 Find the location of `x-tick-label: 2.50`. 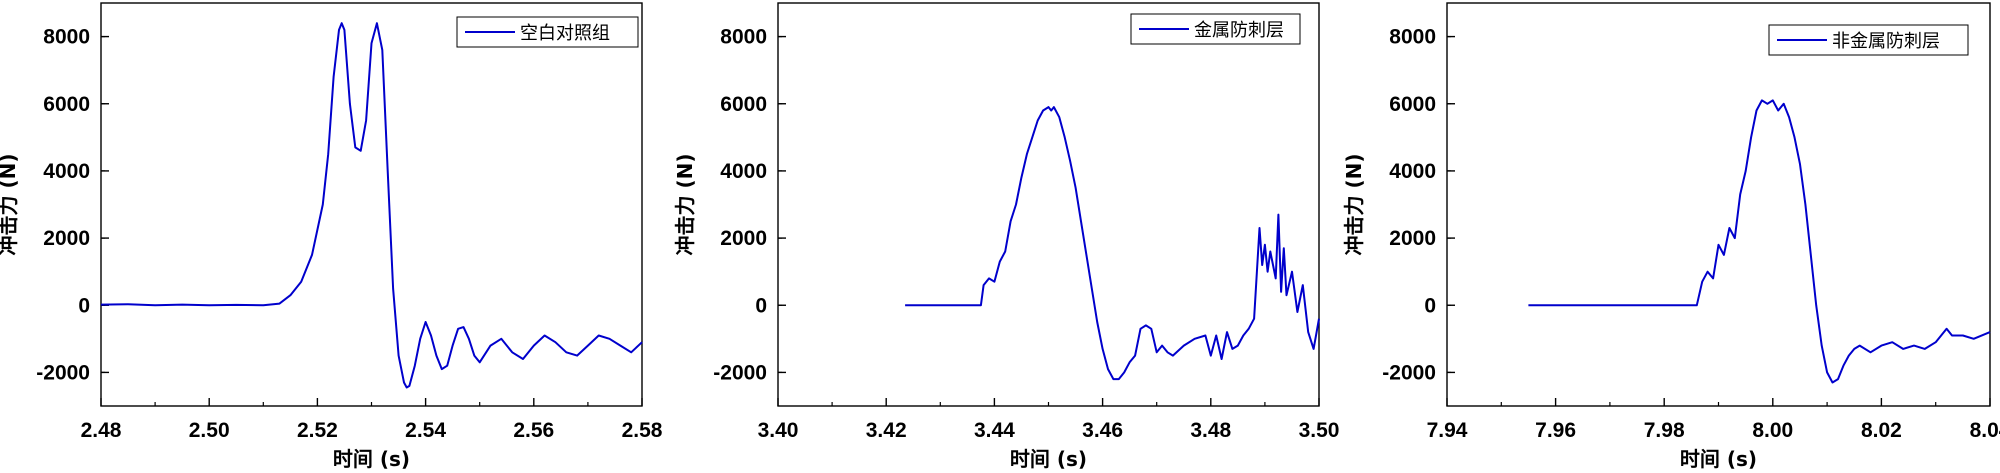

x-tick-label: 2.50 is located at coordinates (209, 430).